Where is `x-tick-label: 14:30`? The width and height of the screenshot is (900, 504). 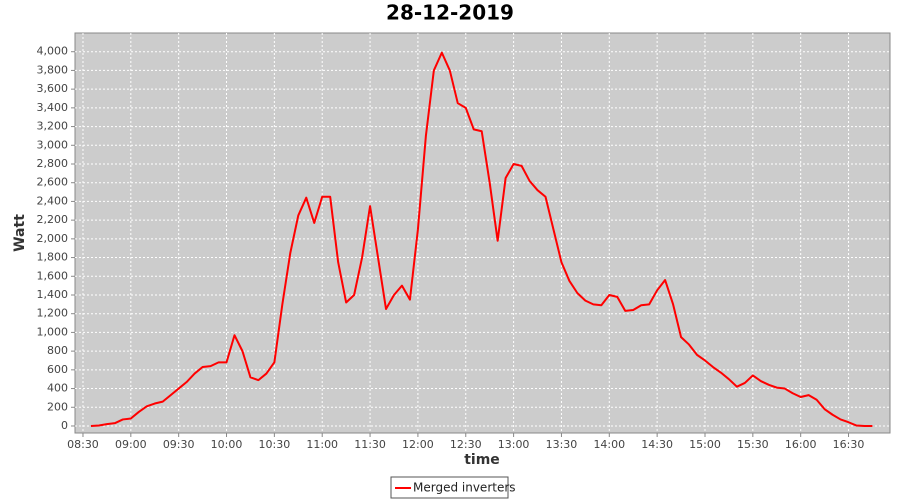
x-tick-label: 14:30 is located at coordinates (657, 444).